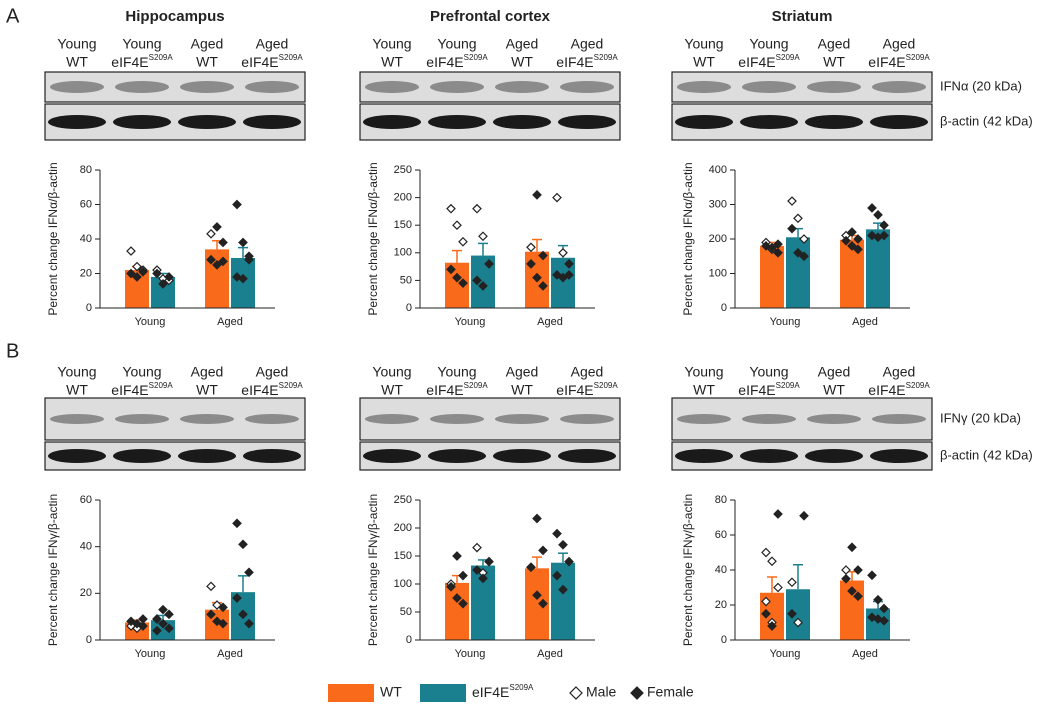  I want to click on y-tick-label: 60, so click(721, 535).